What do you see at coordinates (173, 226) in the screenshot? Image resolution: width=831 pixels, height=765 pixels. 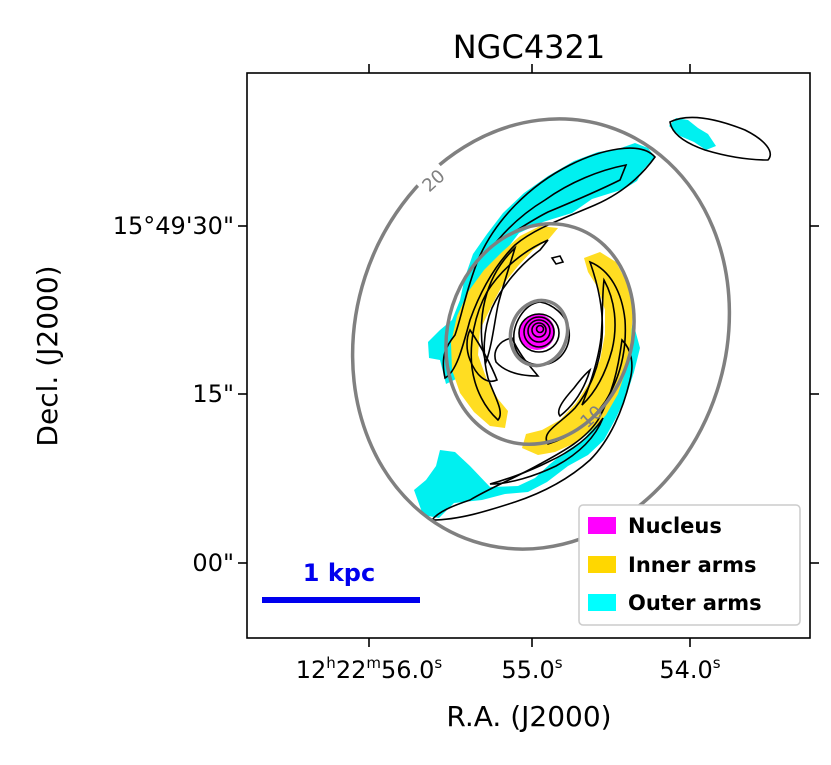 I see `y-tick-label-0: 15°49'30"` at bounding box center [173, 226].